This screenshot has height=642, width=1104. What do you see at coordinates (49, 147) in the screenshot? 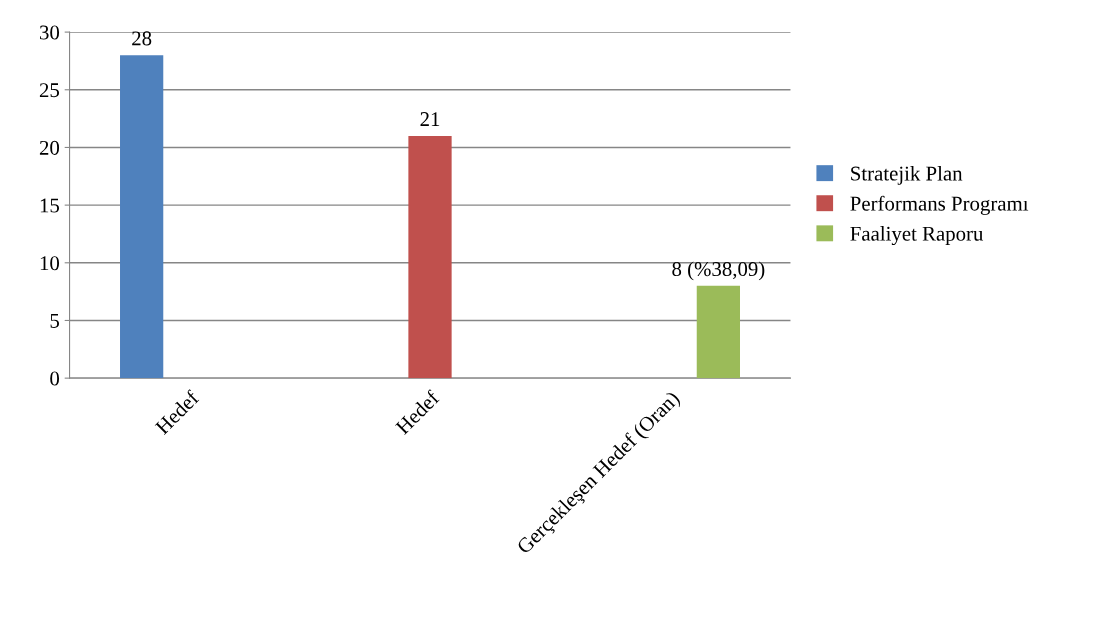
I see `y-tick-label: 20` at bounding box center [49, 147].